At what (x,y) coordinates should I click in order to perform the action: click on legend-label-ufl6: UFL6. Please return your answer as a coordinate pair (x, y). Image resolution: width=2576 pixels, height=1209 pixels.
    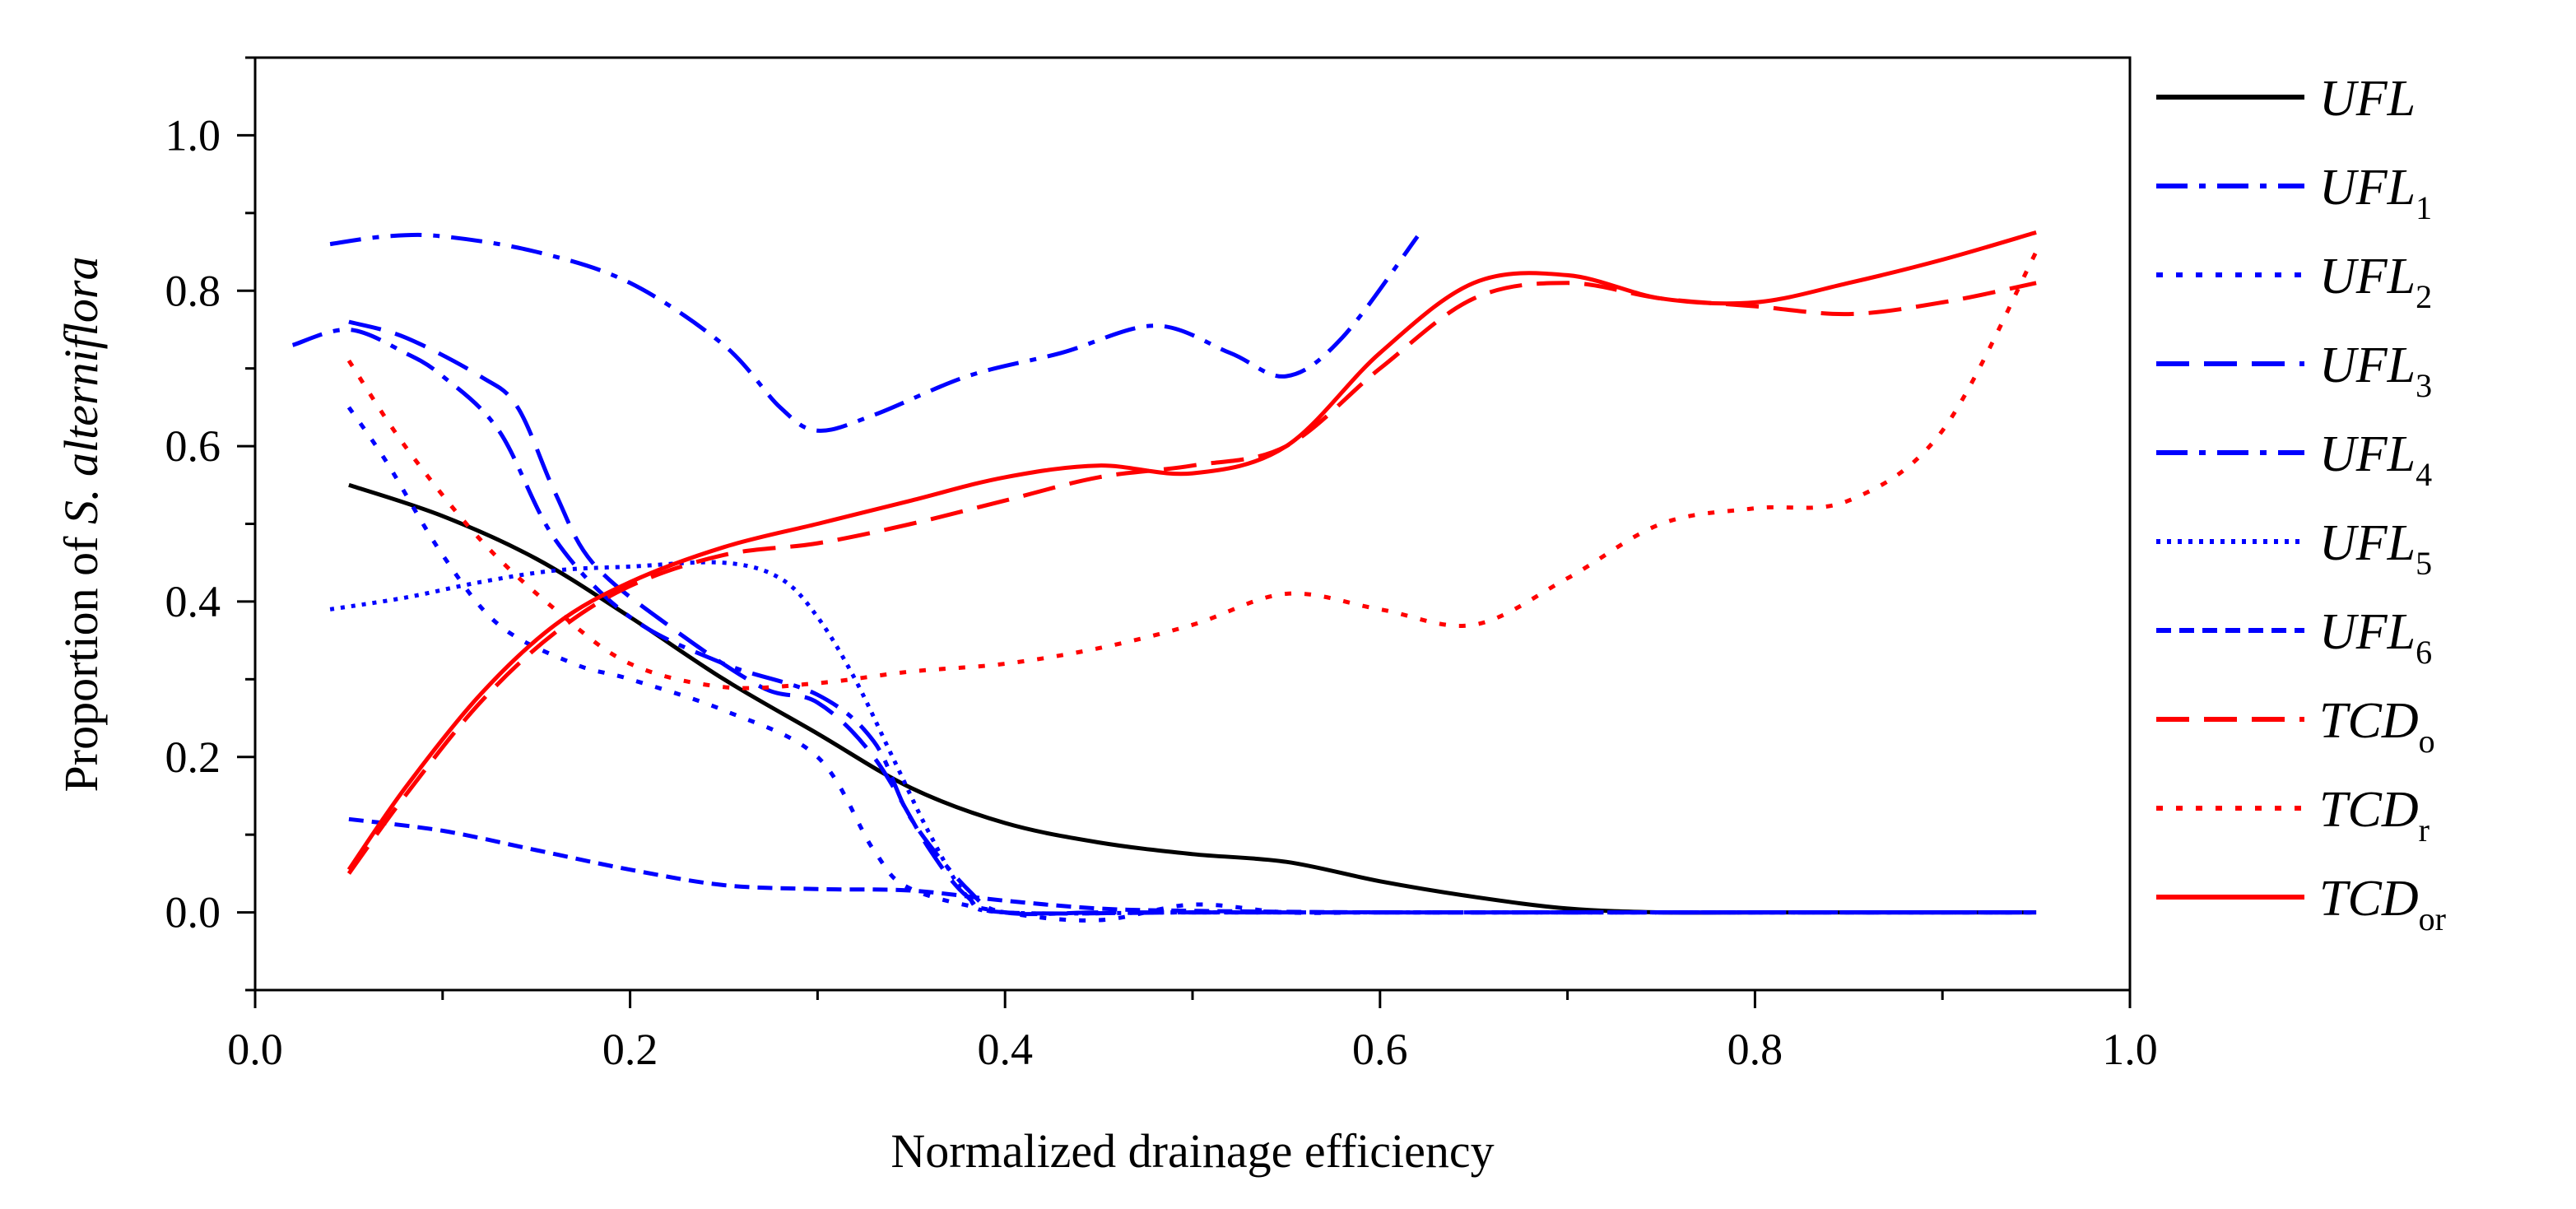
    Looking at the image, I should click on (2375, 637).